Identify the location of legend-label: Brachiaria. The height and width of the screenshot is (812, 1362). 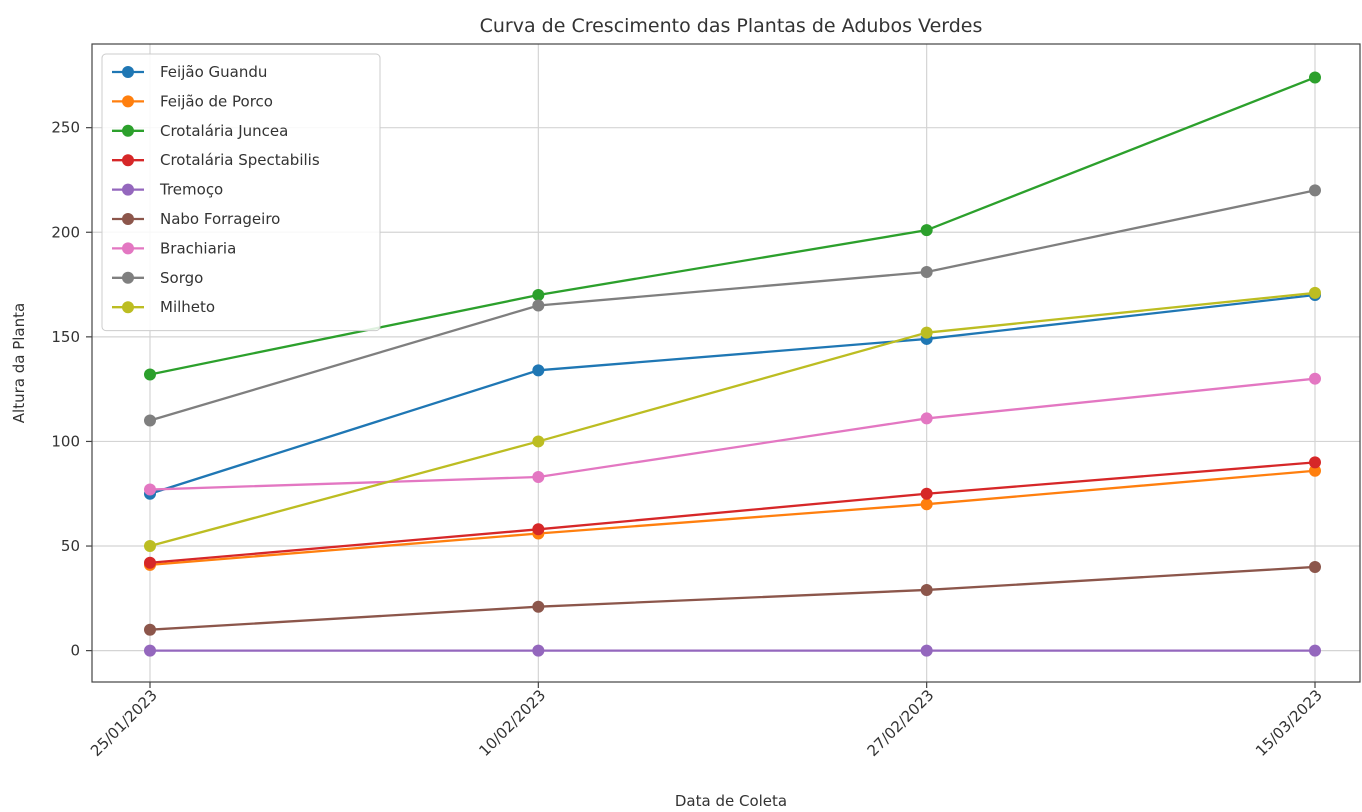
(198, 248).